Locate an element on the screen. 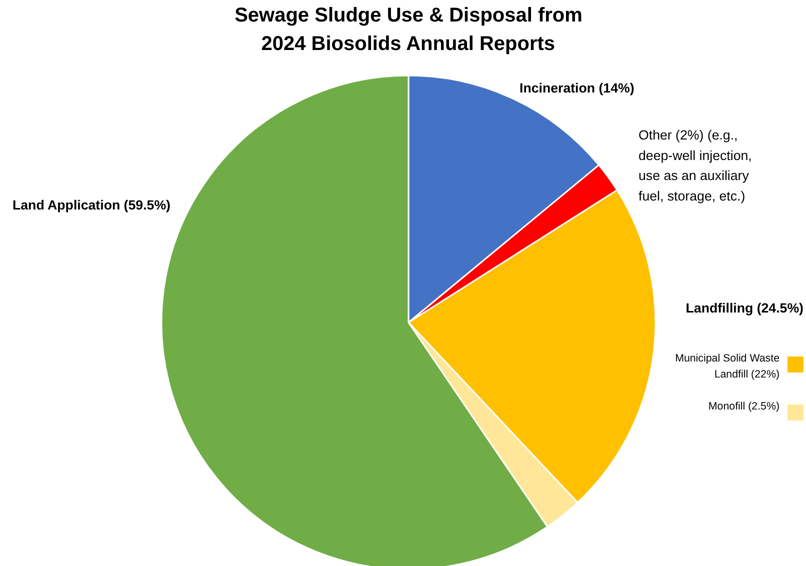  slice-label: Incineration (14%) is located at coordinates (577, 88).